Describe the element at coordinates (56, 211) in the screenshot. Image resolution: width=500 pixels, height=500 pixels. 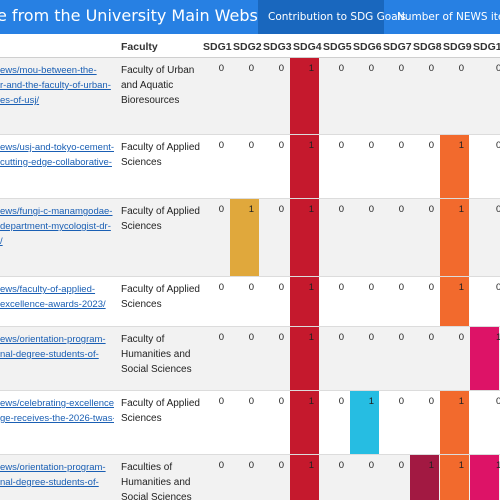
I see `news-link-line: ews/fungi-c-manamgodae-` at that location.